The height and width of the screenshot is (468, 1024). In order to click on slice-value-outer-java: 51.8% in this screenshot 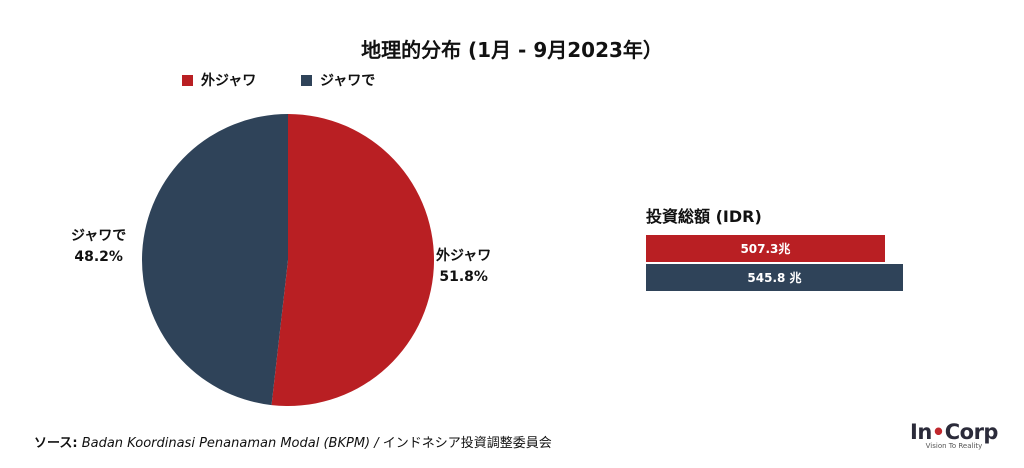, I will do `click(463, 277)`.